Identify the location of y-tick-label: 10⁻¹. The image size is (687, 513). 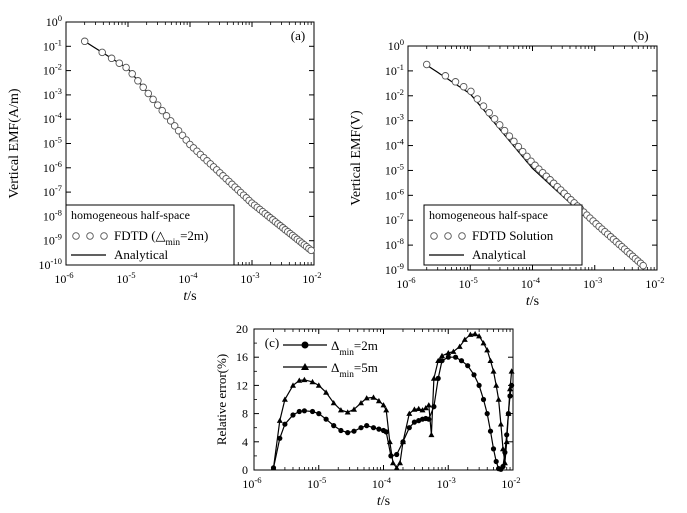
(52, 45).